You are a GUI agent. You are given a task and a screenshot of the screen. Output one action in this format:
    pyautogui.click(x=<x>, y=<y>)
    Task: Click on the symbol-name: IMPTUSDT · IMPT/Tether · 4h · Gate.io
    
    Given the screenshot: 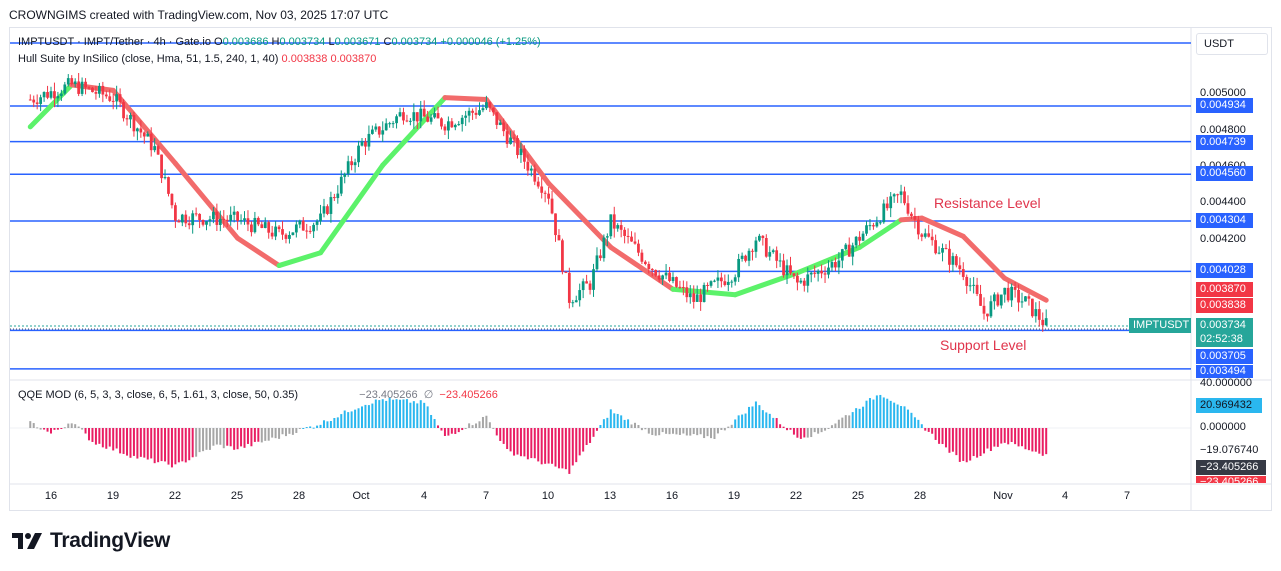 What is the action you would take?
    pyautogui.click(x=114, y=42)
    